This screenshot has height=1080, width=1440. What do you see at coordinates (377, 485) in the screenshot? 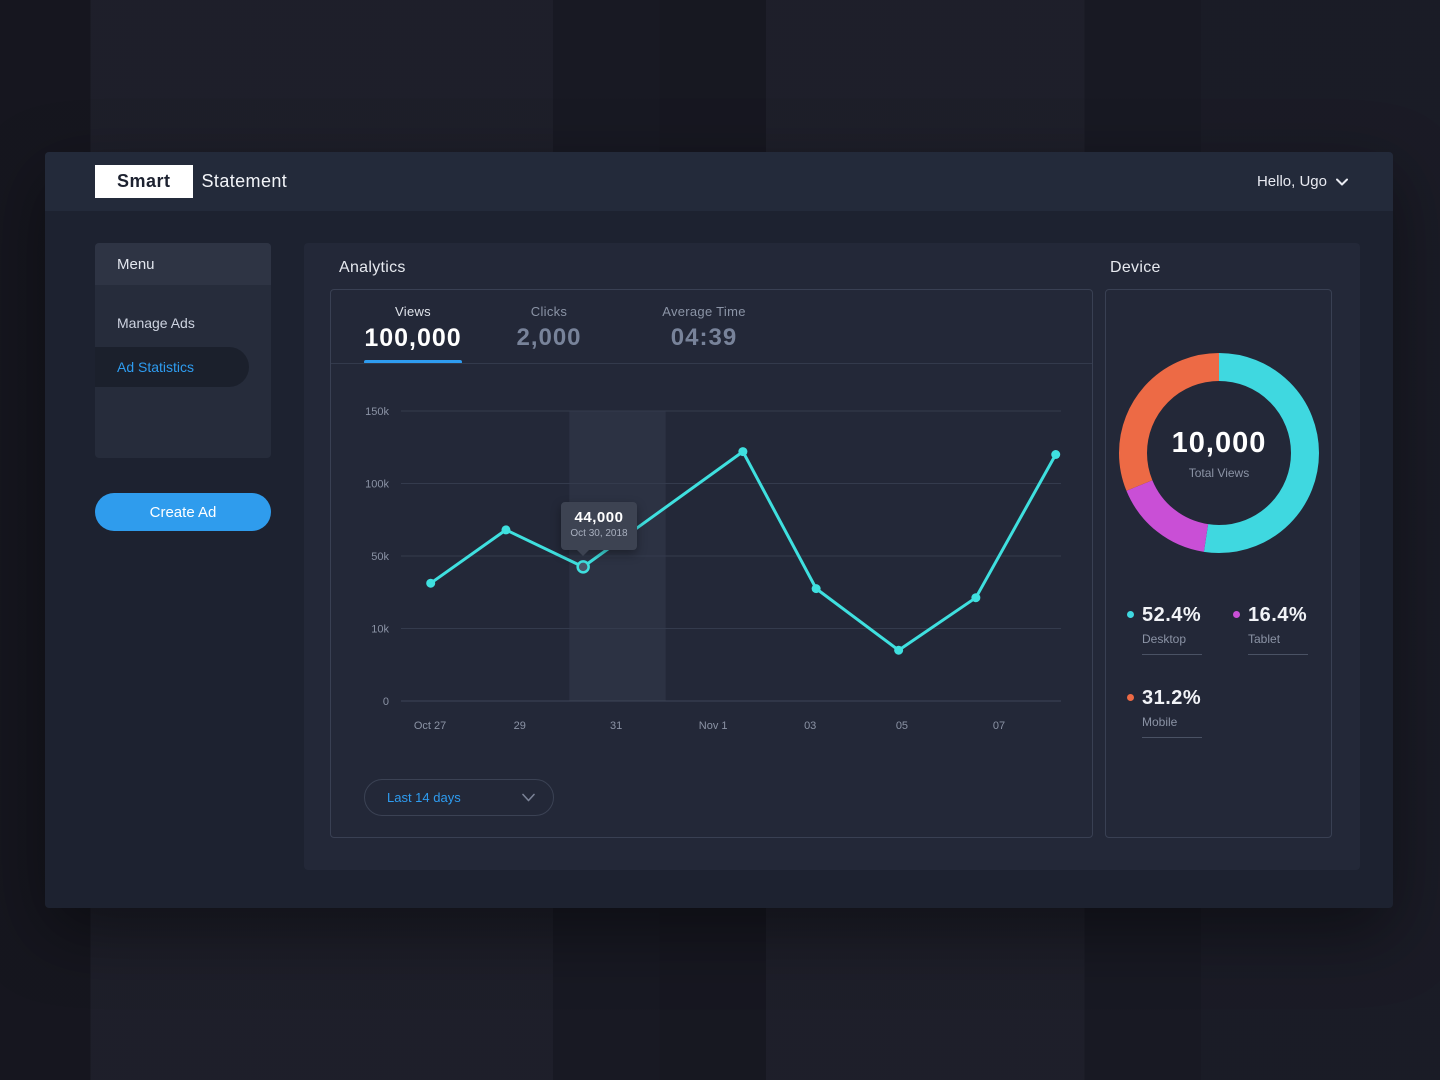
I see `svg-text: 100k` at bounding box center [377, 485].